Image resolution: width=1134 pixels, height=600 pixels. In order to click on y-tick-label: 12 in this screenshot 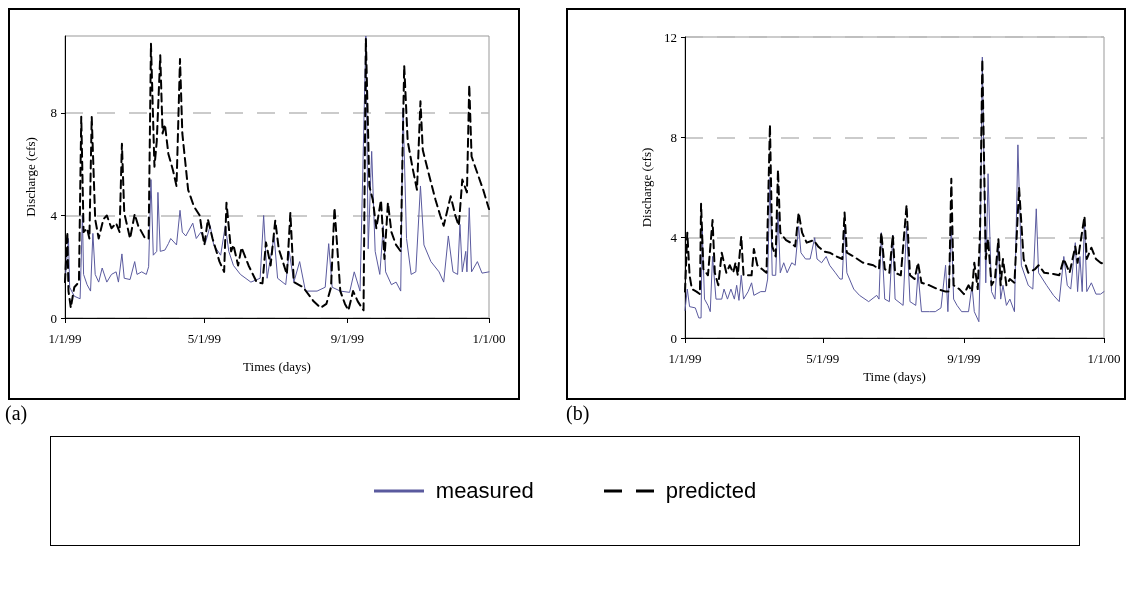, I will do `click(670, 37)`.